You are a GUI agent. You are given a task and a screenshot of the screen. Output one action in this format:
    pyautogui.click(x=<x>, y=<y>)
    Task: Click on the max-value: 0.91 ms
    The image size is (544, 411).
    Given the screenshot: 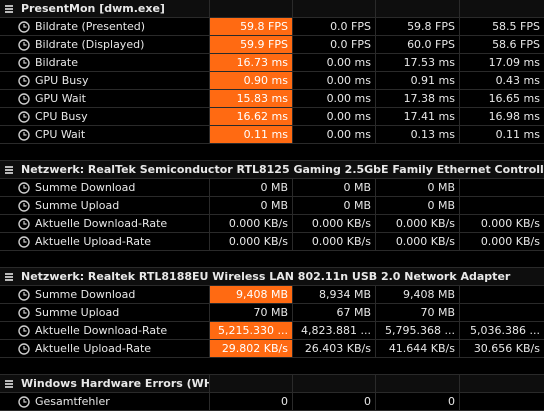 What is the action you would take?
    pyautogui.click(x=418, y=80)
    